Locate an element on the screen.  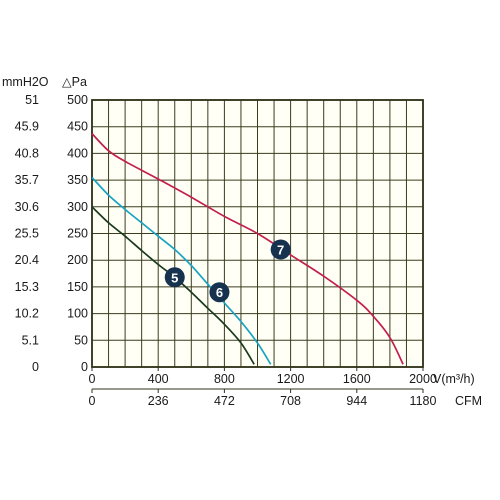
x-axis-title: V(m³/h) is located at coordinates (454, 379).